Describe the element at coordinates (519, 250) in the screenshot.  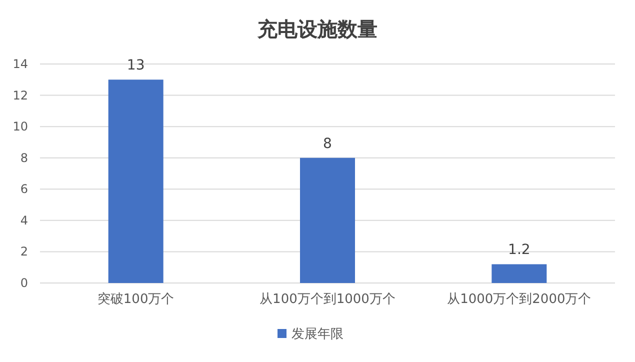
I see `data-label: 1.2` at that location.